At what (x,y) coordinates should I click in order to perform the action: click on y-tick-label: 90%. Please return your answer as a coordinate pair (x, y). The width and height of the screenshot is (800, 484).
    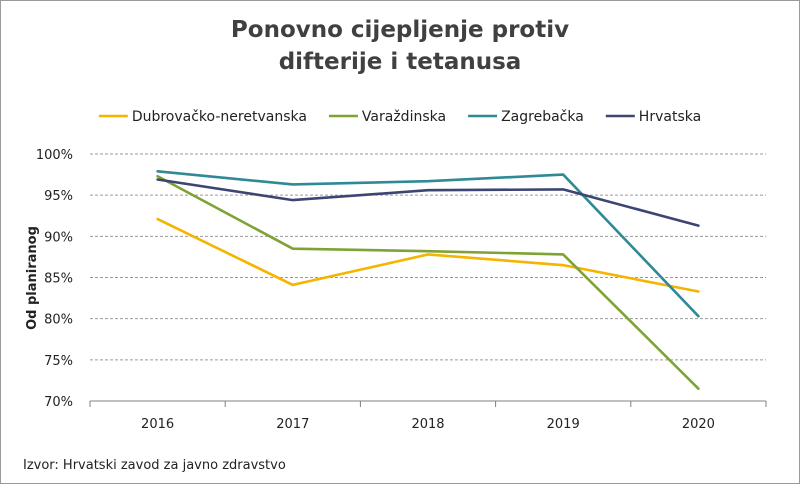
    Looking at the image, I should click on (58, 237).